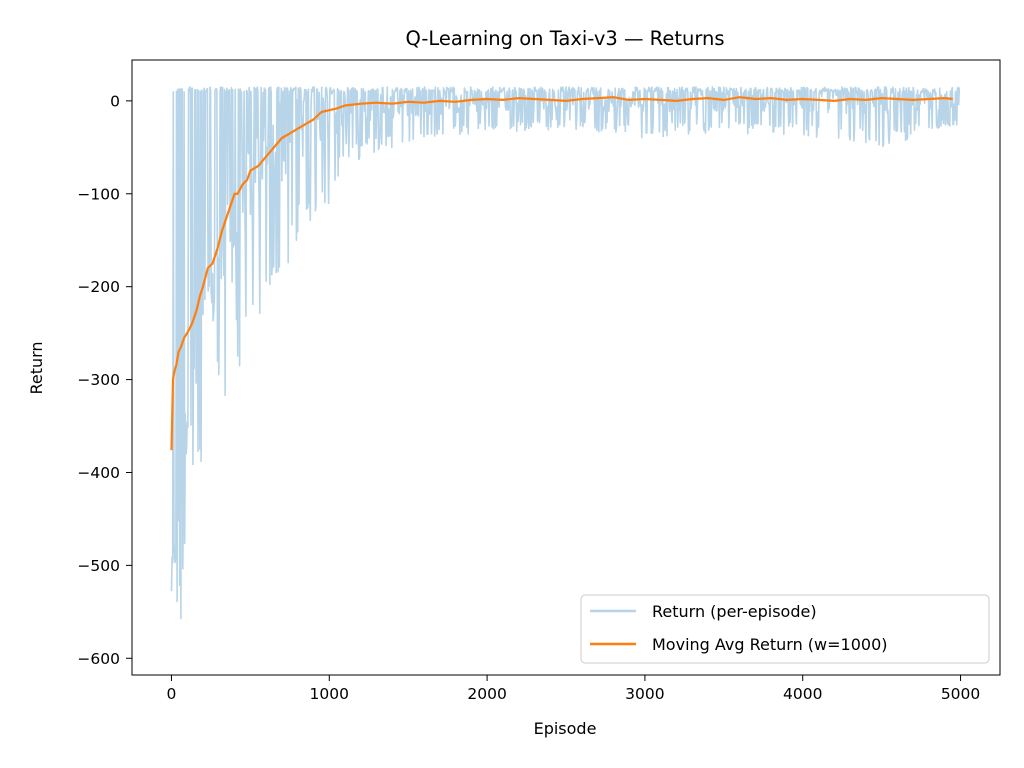  I want to click on y-tick-label: 0, so click(115, 101).